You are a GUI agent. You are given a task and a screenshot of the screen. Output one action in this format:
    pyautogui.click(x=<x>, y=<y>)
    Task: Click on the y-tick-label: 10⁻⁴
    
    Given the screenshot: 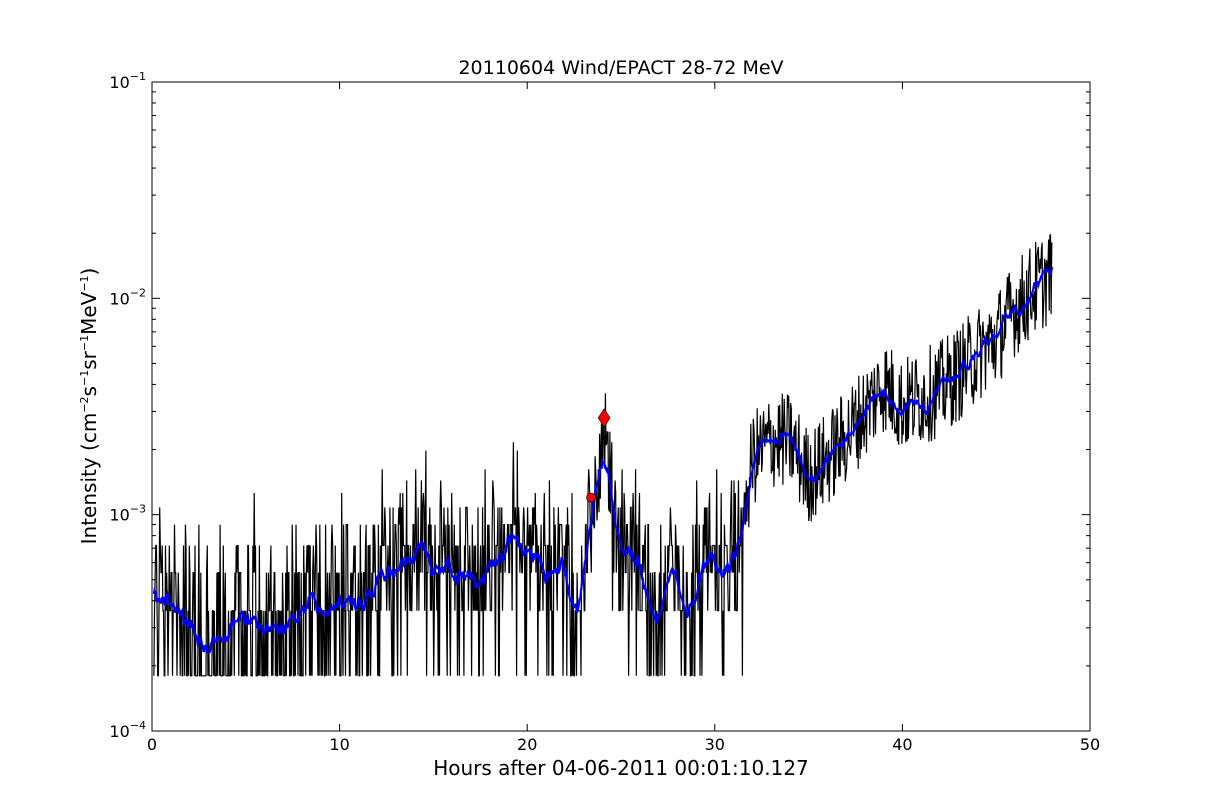 What is the action you would take?
    pyautogui.click(x=127, y=730)
    